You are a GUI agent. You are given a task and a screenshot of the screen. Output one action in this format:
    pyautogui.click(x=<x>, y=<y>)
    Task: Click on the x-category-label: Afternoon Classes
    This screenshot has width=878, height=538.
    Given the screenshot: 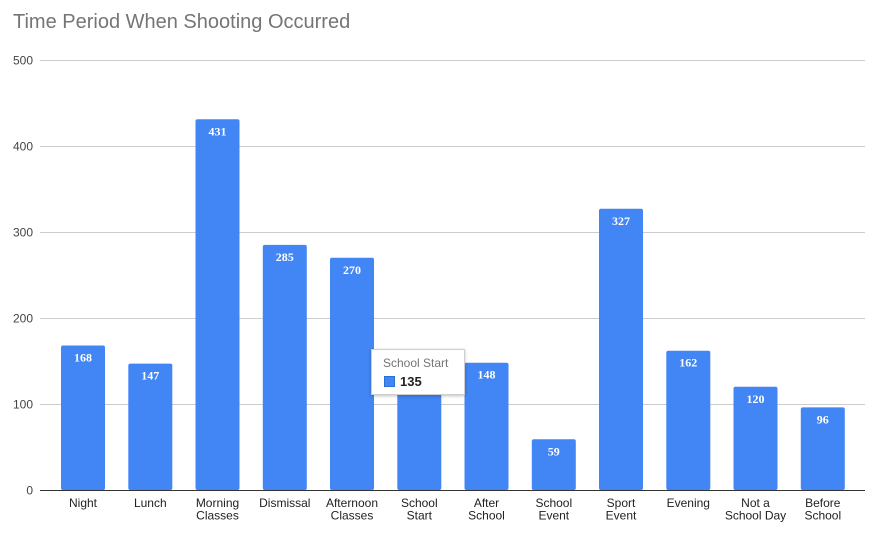 What is the action you would take?
    pyautogui.click(x=352, y=509)
    